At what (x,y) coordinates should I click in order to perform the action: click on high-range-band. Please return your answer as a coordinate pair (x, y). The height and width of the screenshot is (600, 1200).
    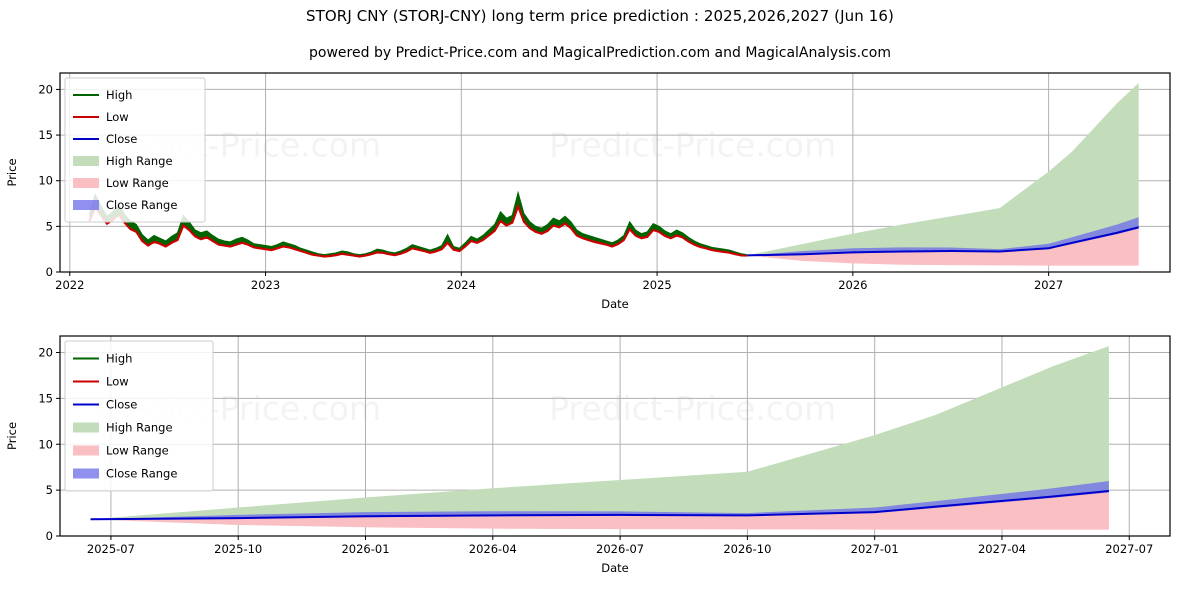
    Looking at the image, I should click on (943, 169).